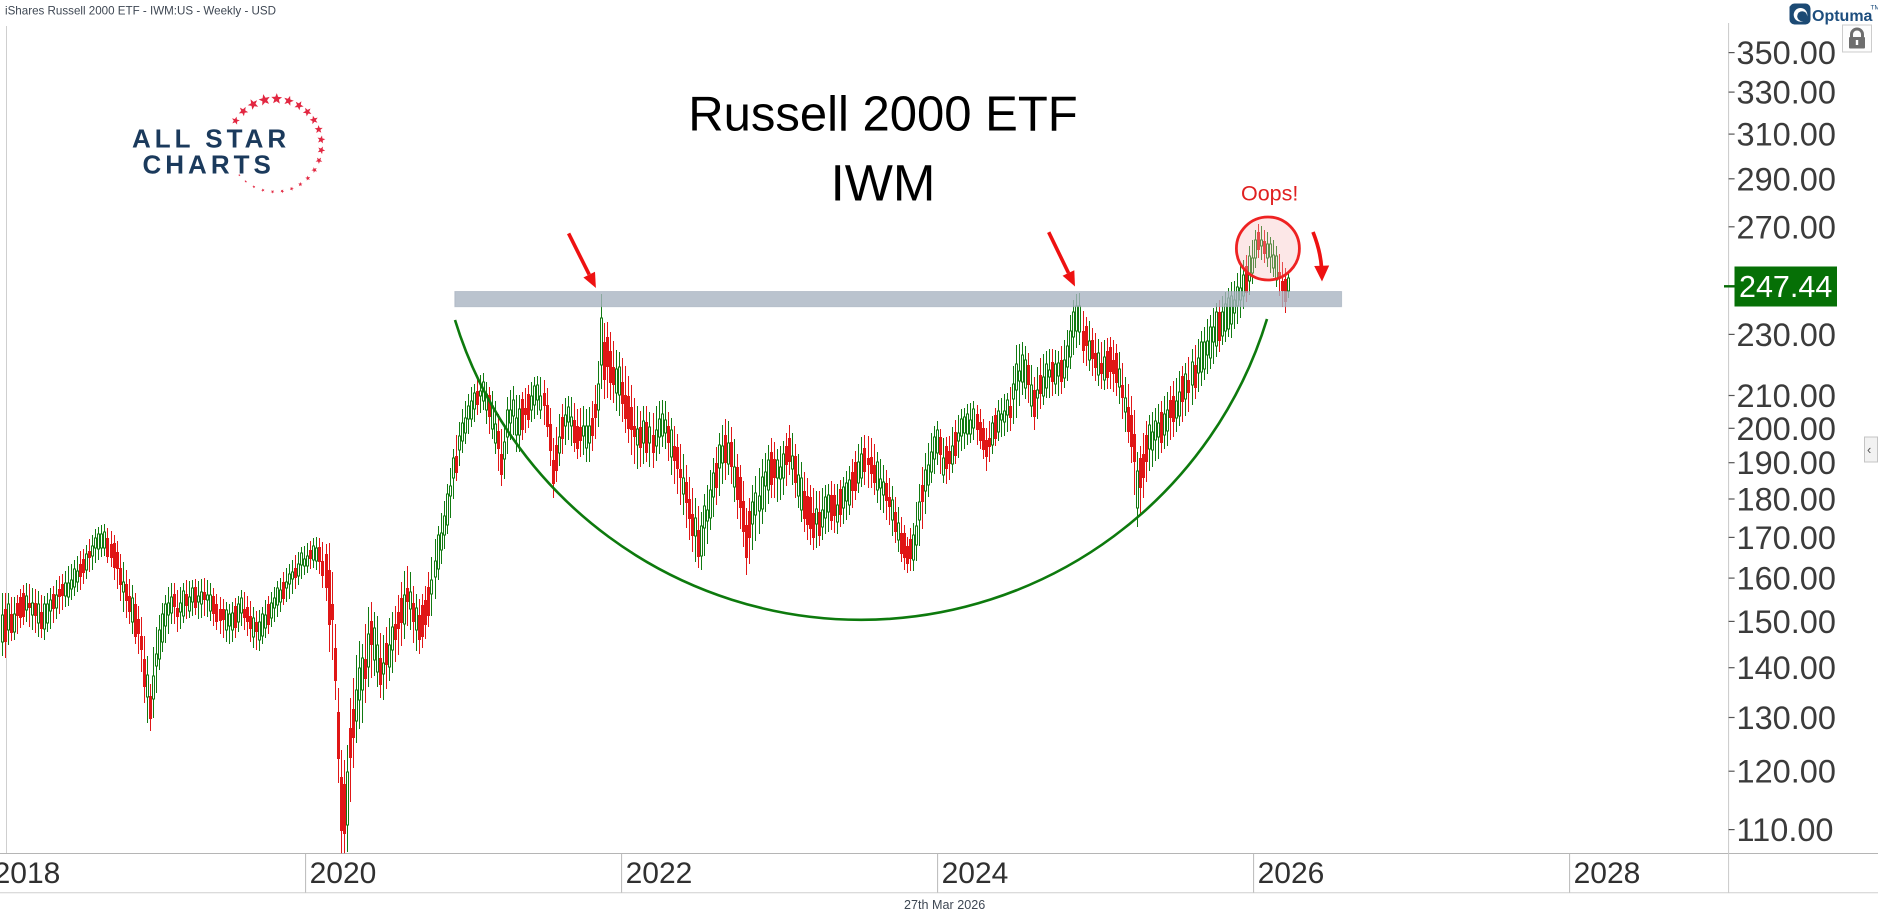 The image size is (1878, 924). Describe the element at coordinates (1786, 668) in the screenshot. I see `svg-text: 140.00` at that location.